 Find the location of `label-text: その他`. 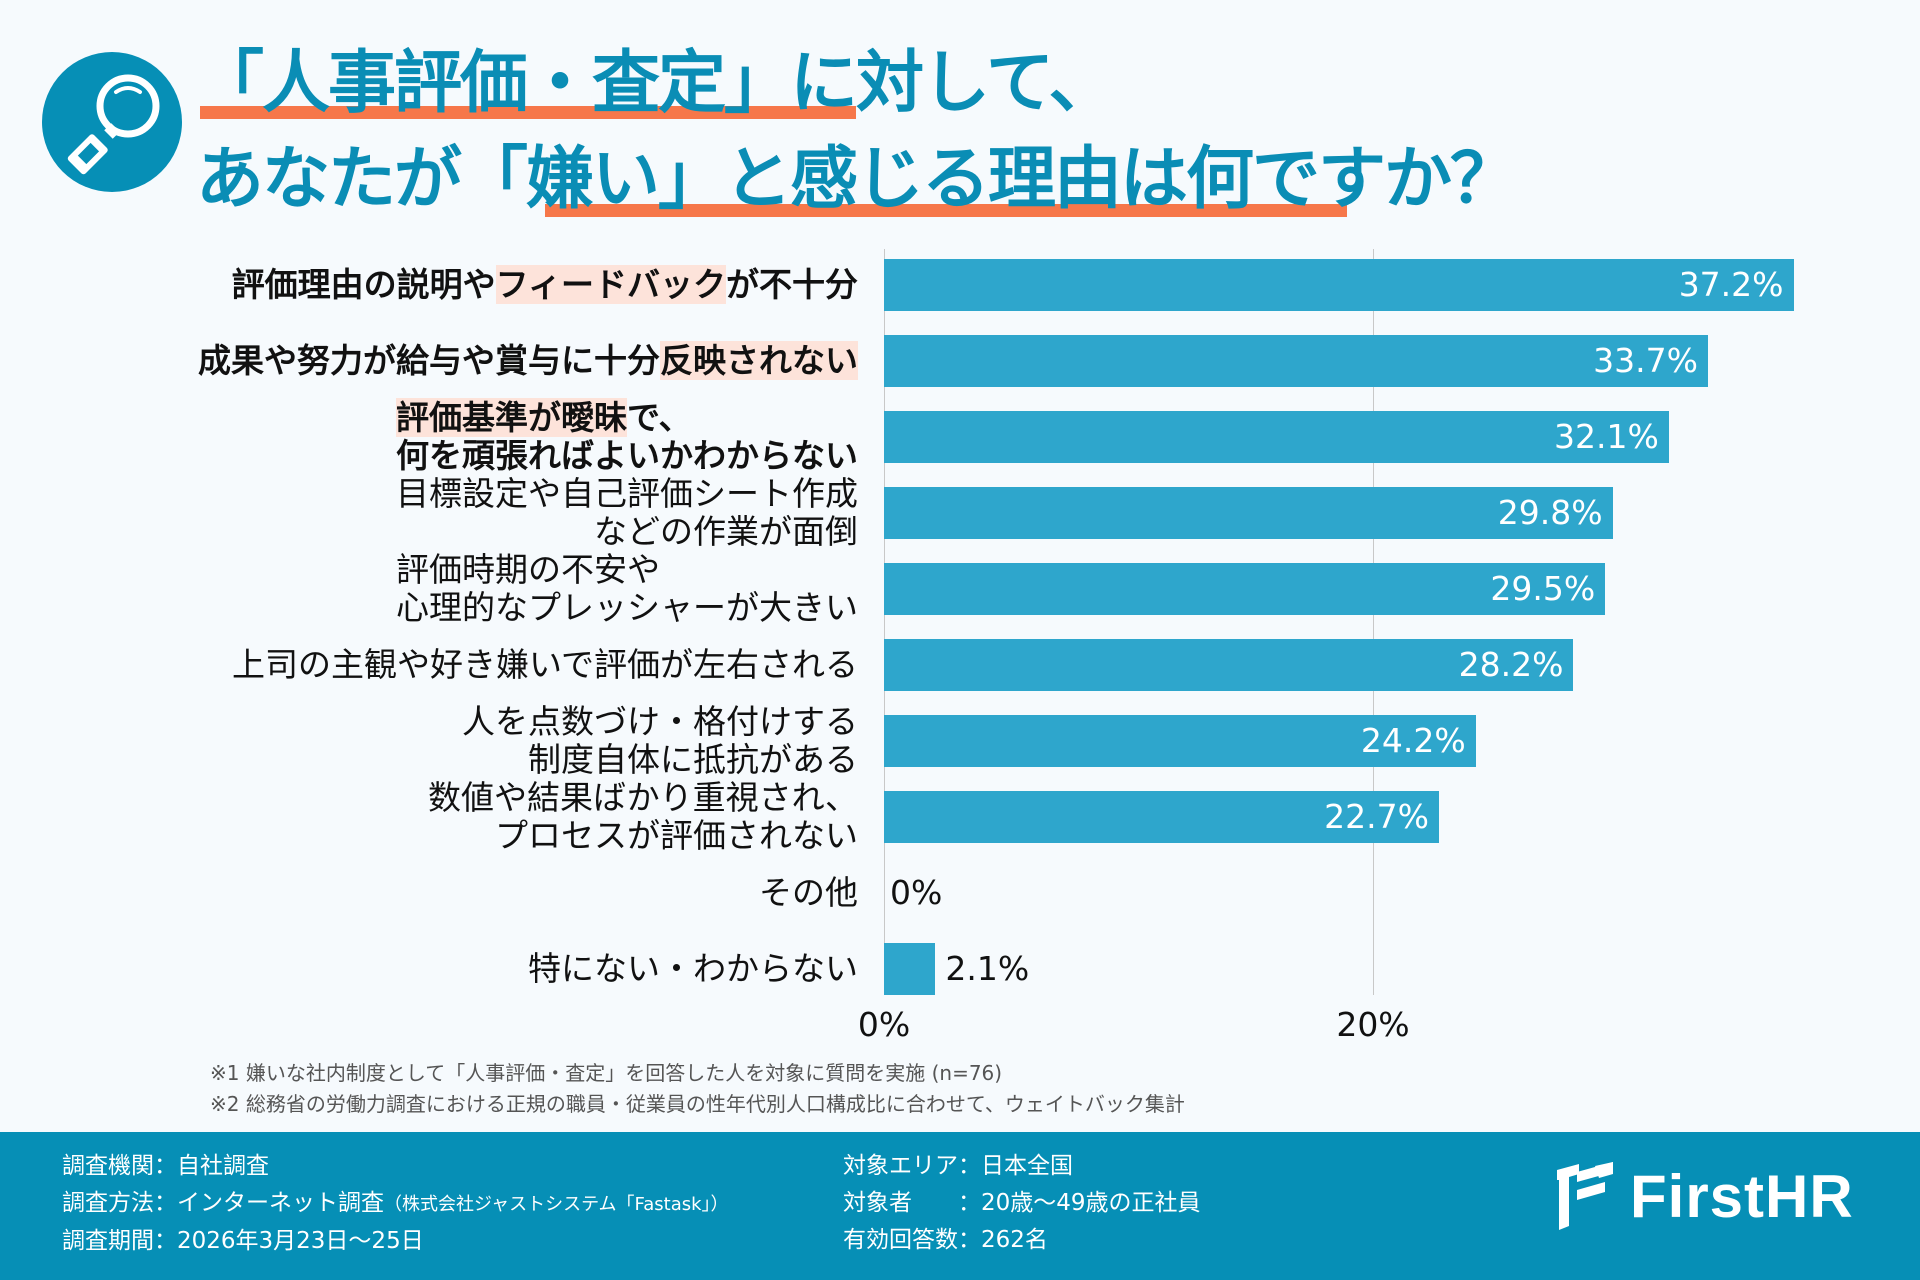

label-text: その他 is located at coordinates (808, 892).